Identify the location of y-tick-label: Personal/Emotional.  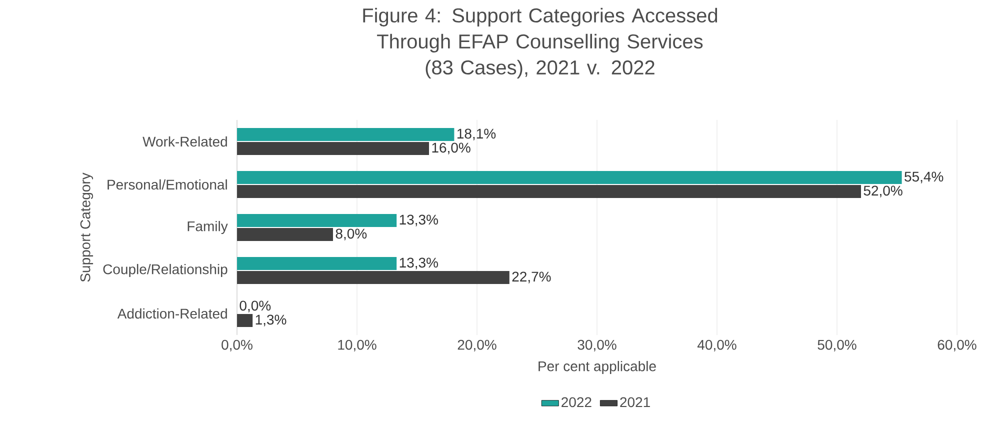
(167, 184).